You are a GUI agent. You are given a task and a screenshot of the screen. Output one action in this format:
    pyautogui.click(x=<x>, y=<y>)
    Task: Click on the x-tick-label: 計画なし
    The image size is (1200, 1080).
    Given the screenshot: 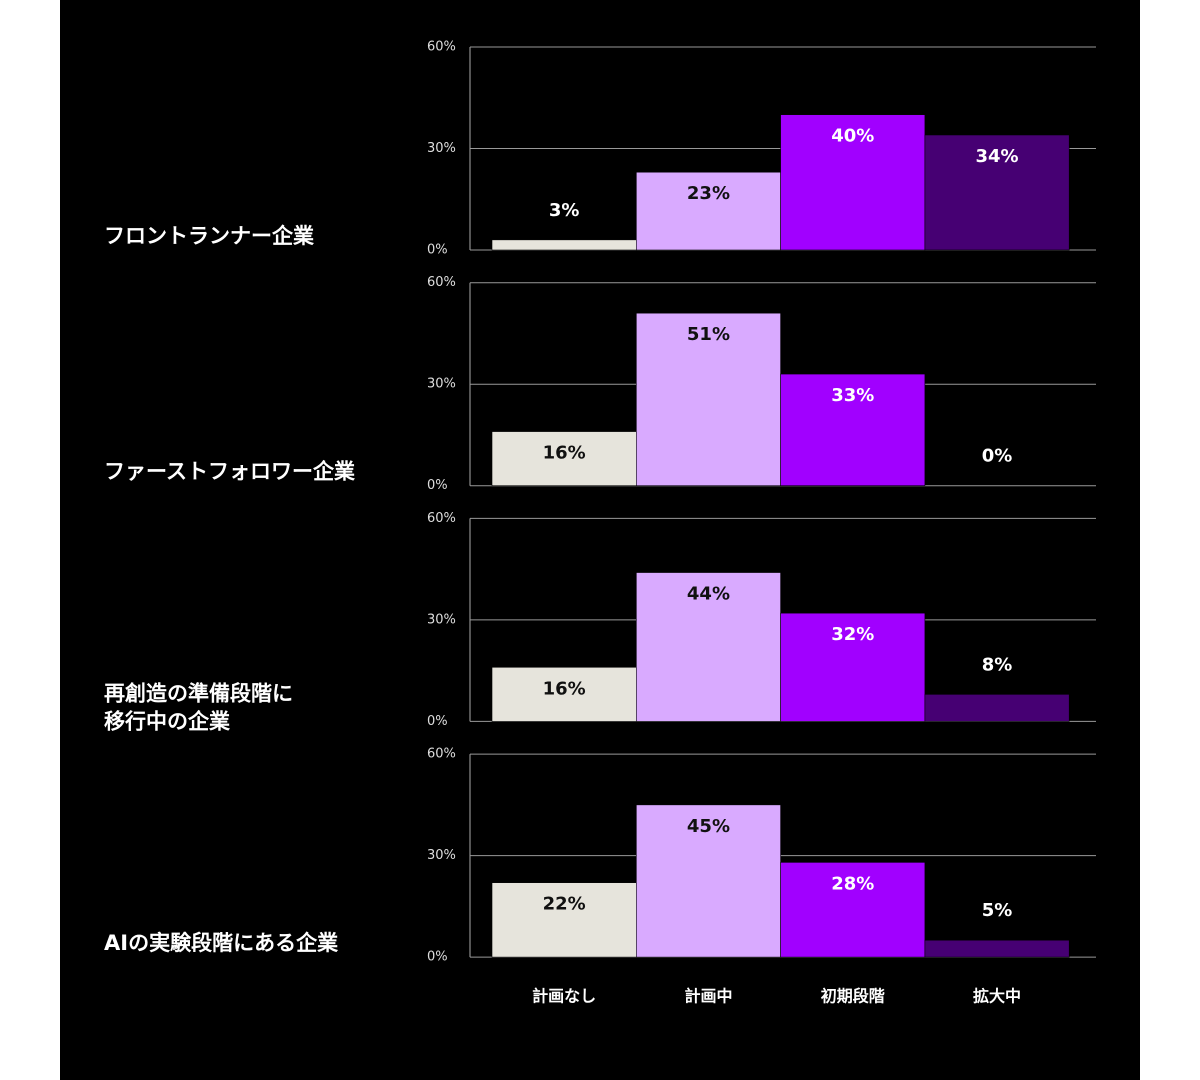 What is the action you would take?
    pyautogui.click(x=564, y=996)
    